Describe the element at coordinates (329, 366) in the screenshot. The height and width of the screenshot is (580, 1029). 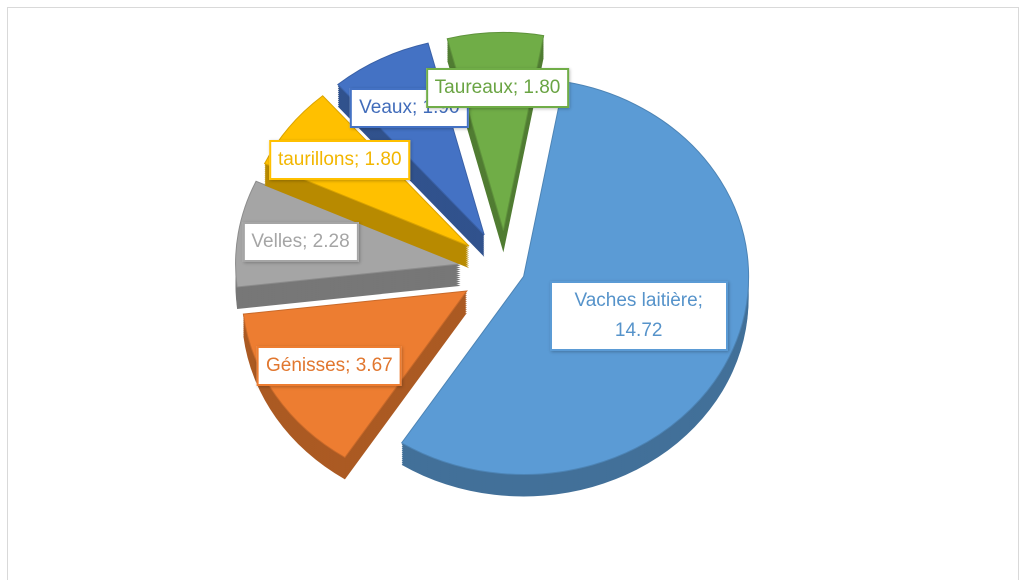
I see `data-label: Génisses; 3.67` at that location.